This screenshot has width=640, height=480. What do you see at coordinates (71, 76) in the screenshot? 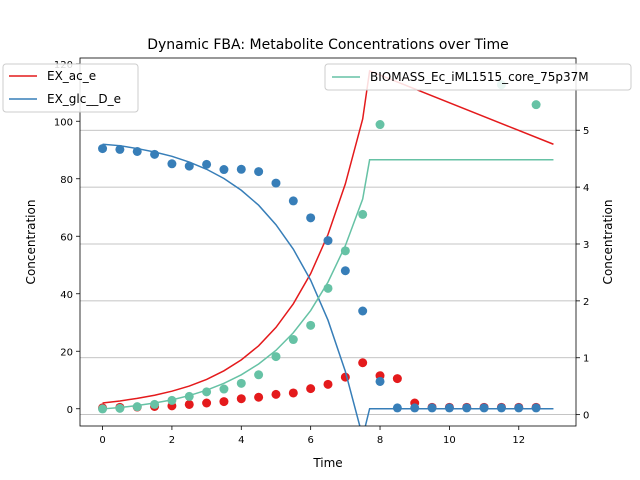
I see `legend-label-ex-ac-e: EX_ac_e` at bounding box center [71, 76].